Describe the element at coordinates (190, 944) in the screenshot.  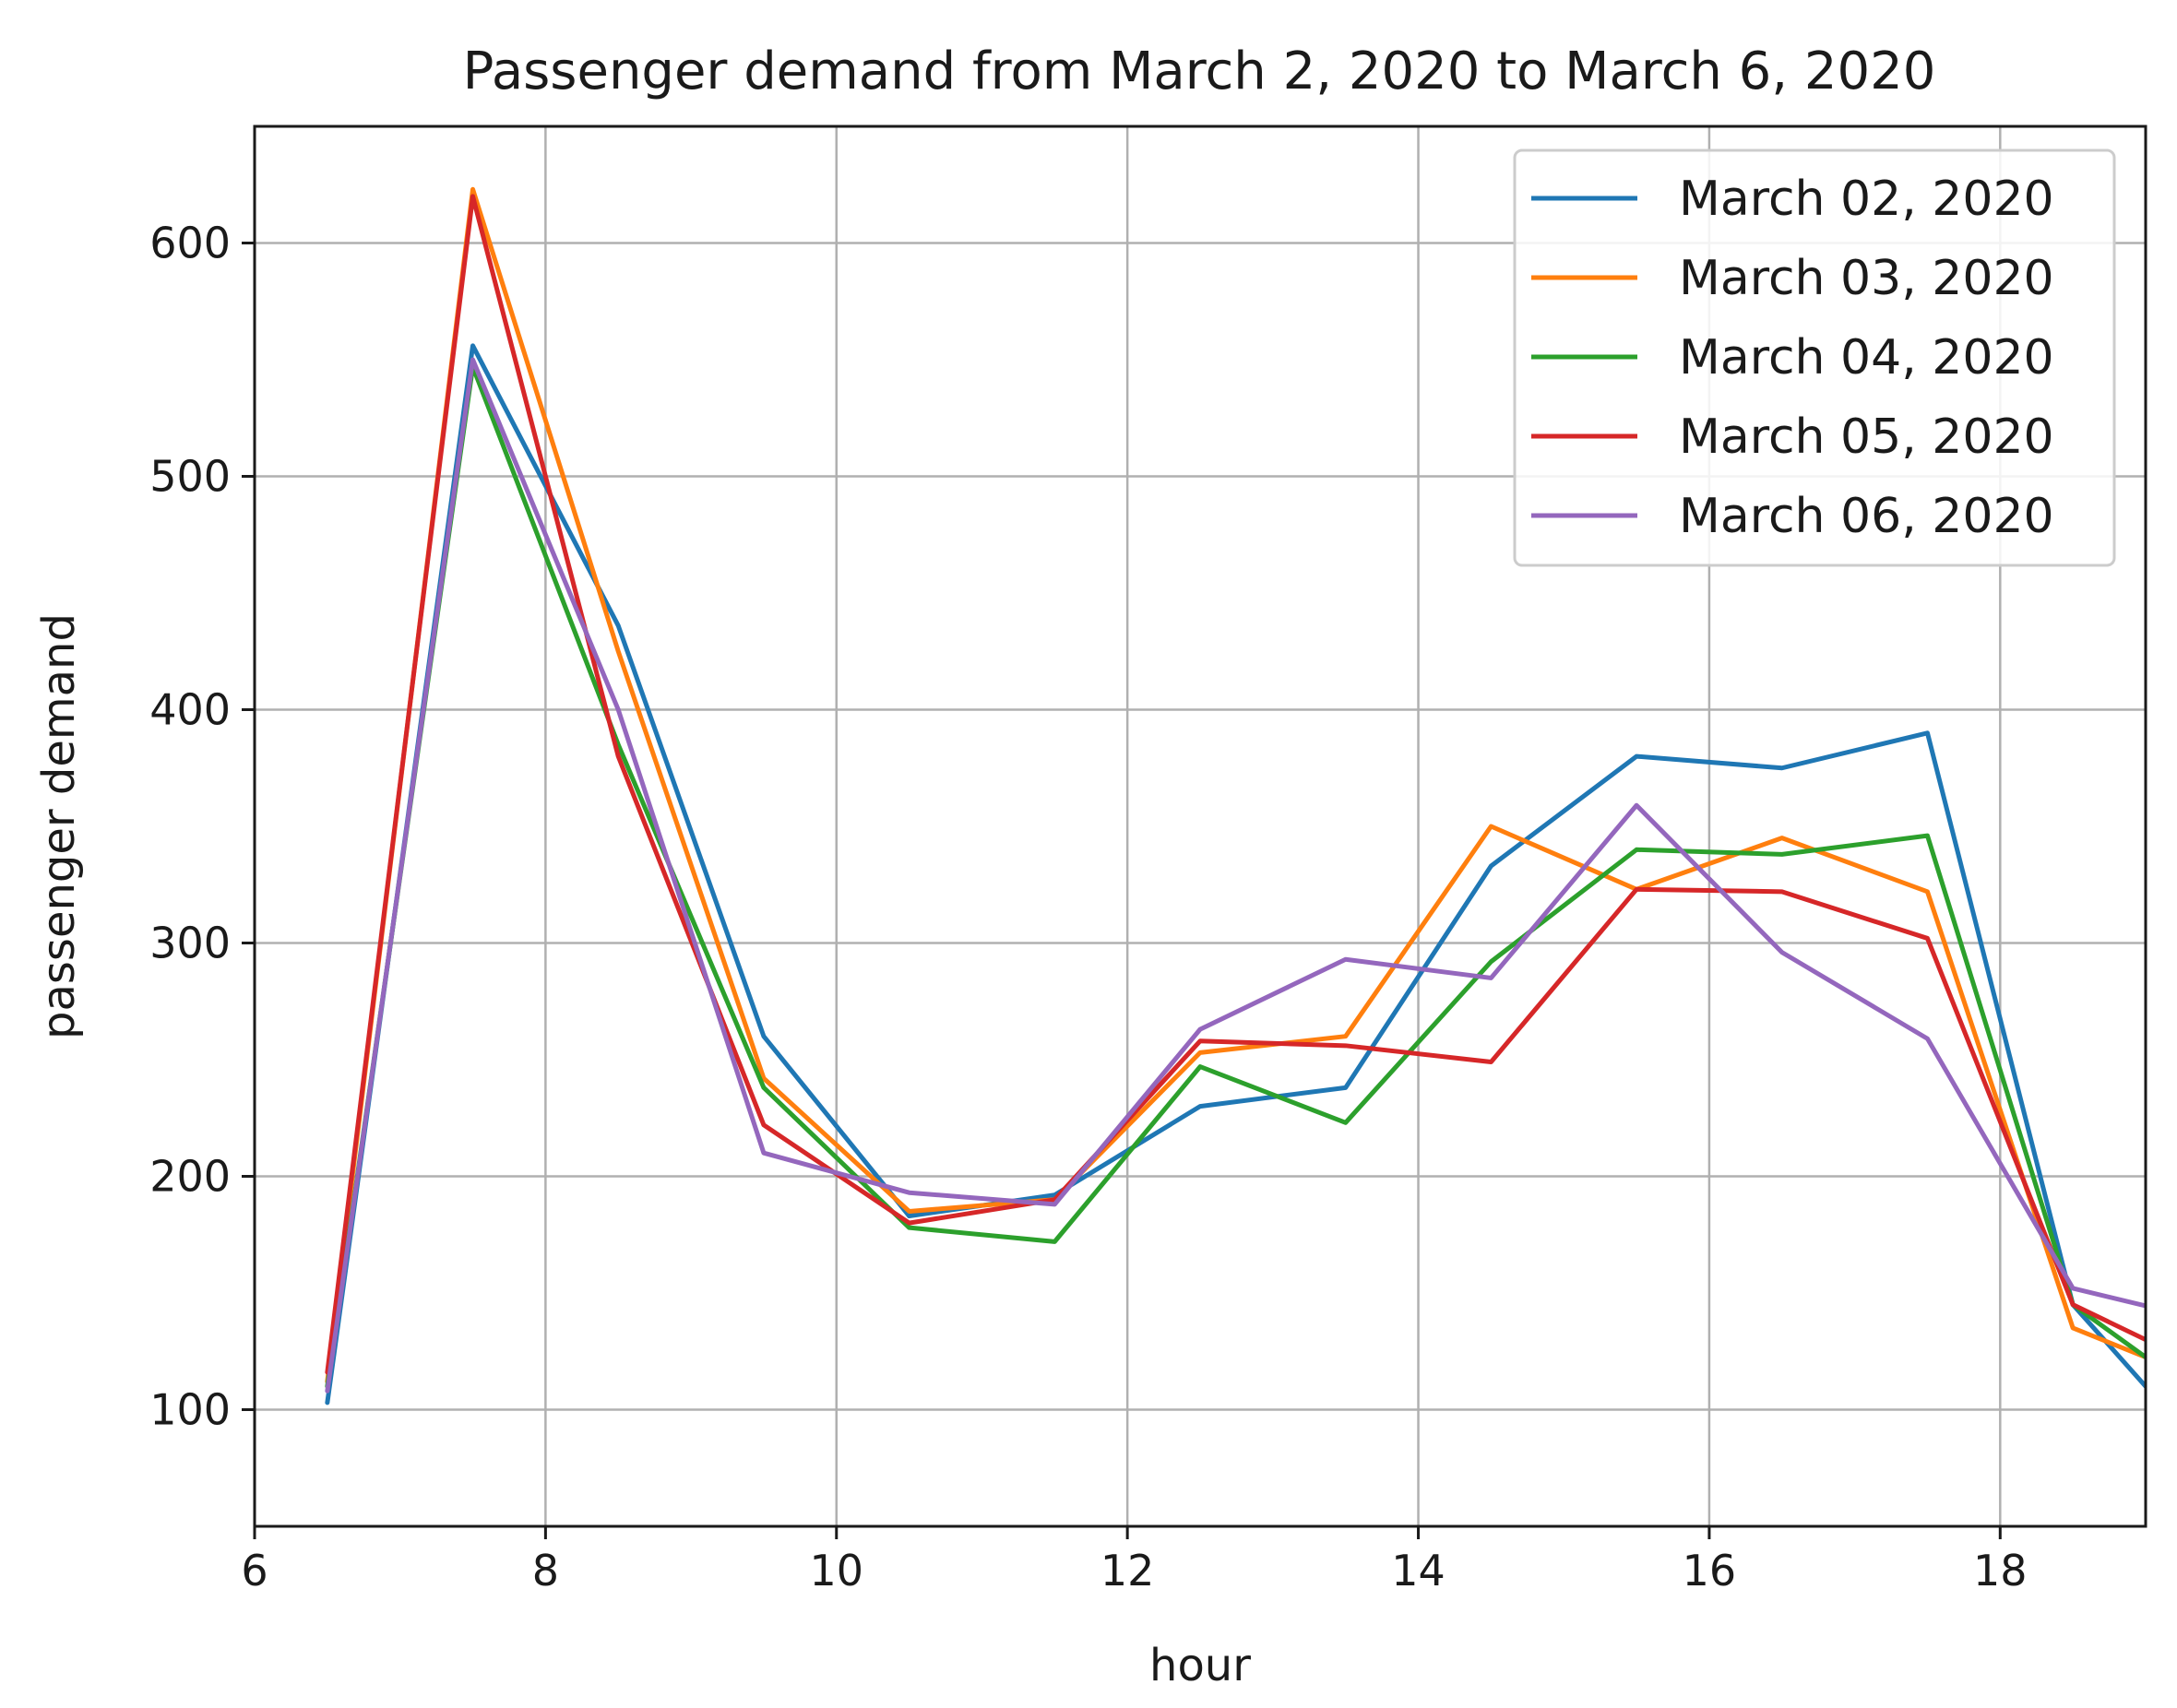
I see `y-tick-label: 300` at that location.